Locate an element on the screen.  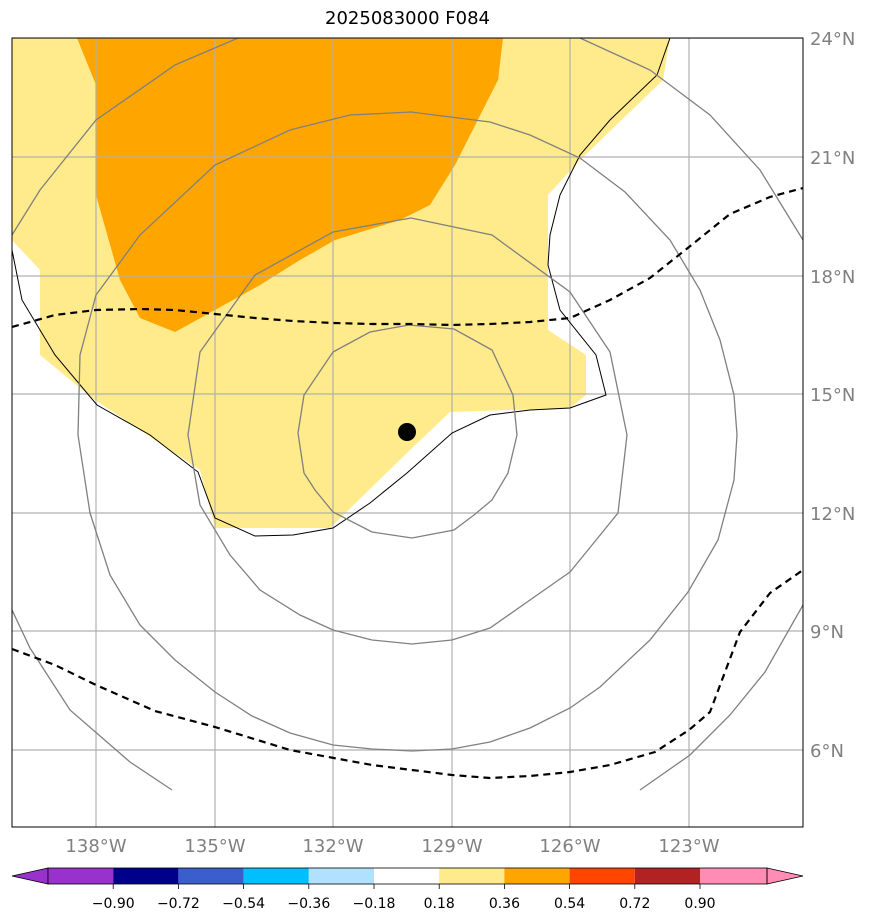
latitude-tick-labels: 24°N 21°N 18°N 15°N 12°N 9°N 6°N is located at coordinates (832, 395).